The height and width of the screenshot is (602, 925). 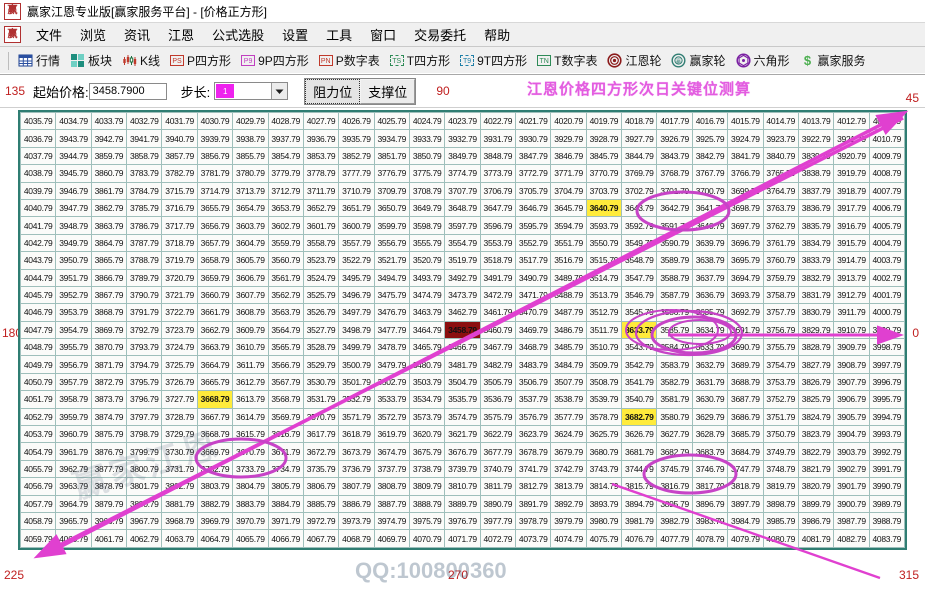 What do you see at coordinates (745, 138) in the screenshot?
I see `gann-cell: 3924.79` at bounding box center [745, 138].